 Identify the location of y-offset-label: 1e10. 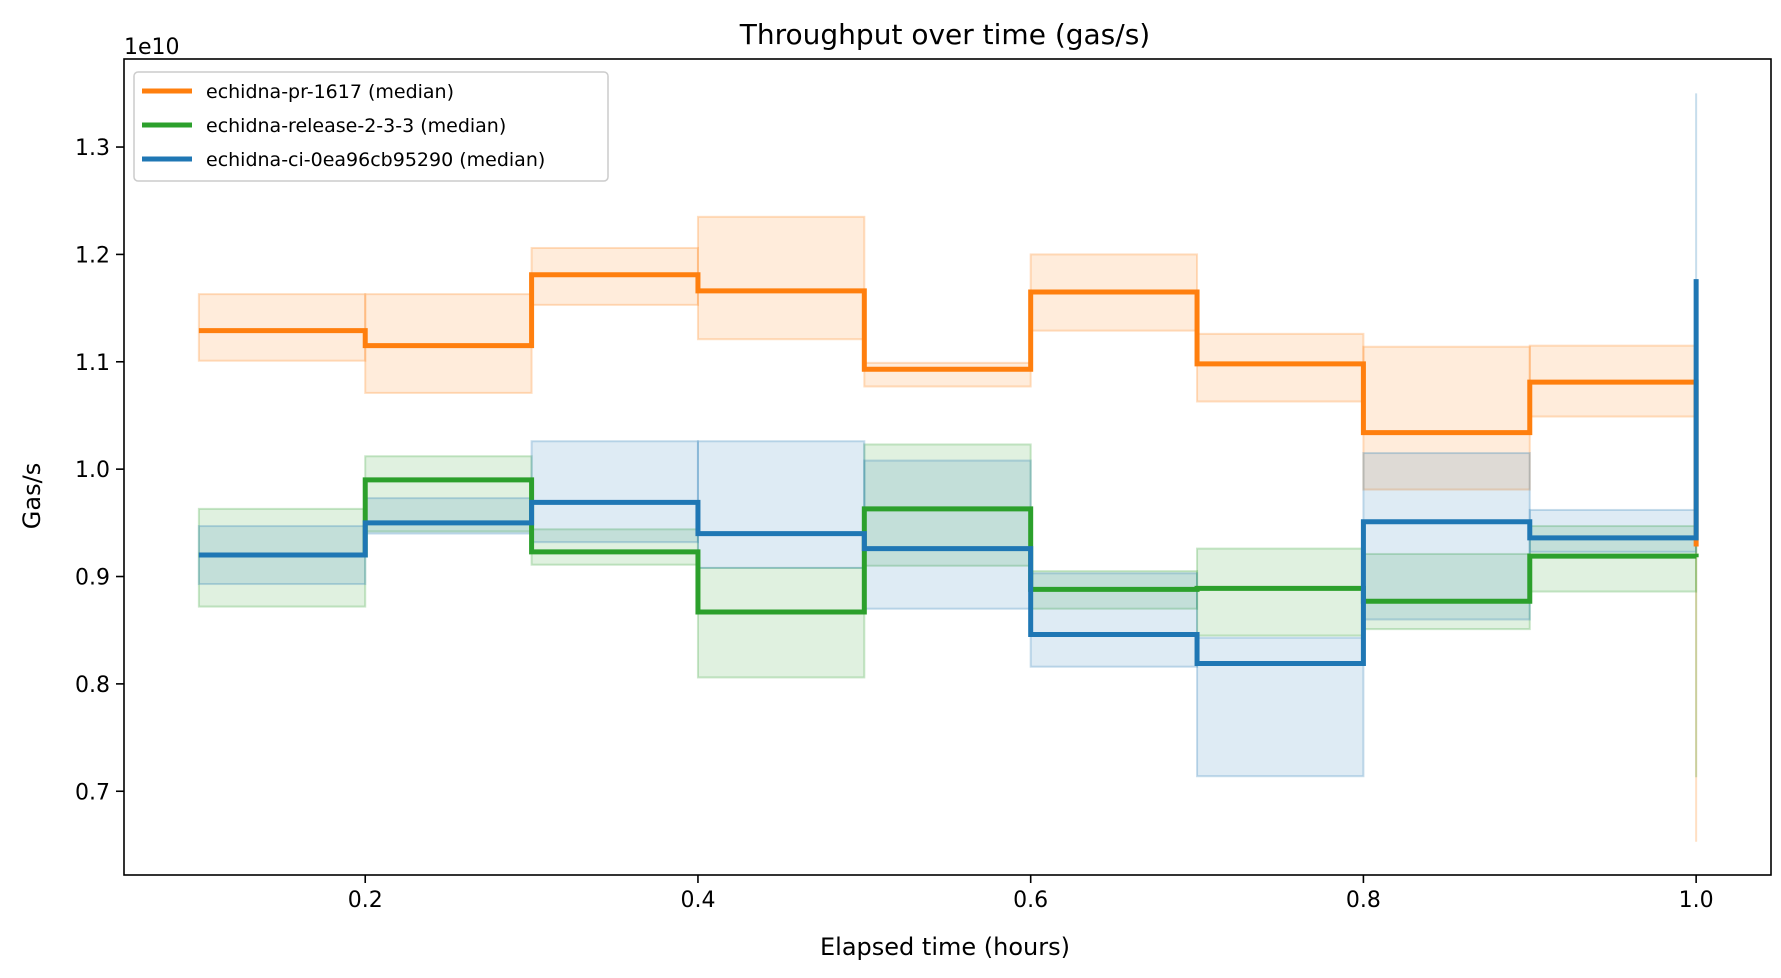
(152, 47).